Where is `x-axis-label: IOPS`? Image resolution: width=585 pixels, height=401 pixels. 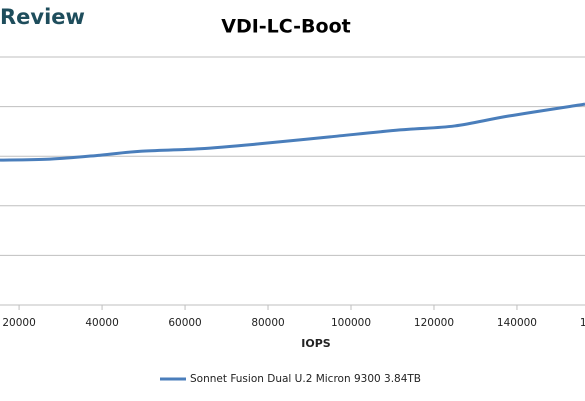 x-axis-label: IOPS is located at coordinates (316, 343).